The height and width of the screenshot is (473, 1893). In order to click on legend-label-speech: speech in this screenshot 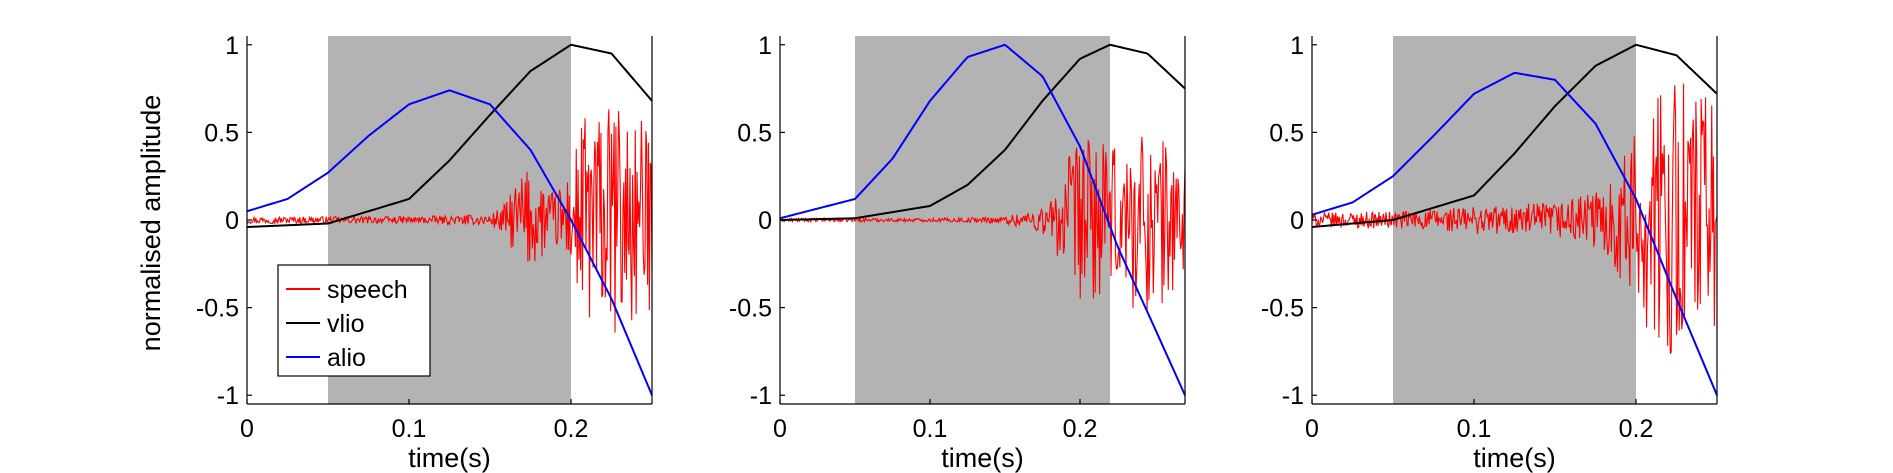, I will do `click(367, 290)`.